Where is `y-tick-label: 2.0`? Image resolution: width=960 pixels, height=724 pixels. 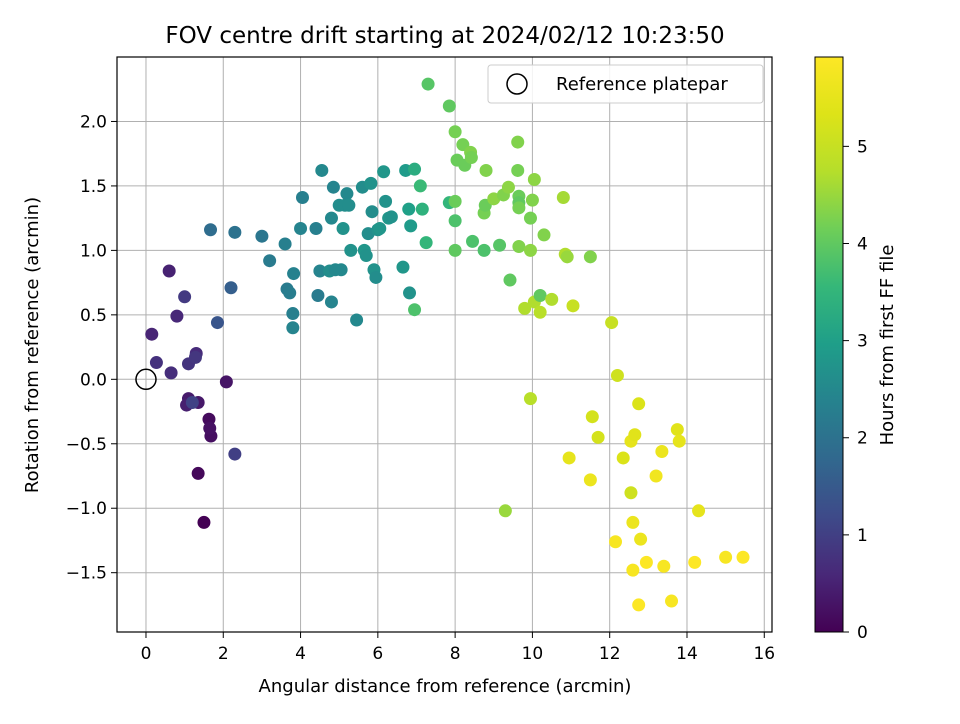
y-tick-label: 2.0 is located at coordinates (93, 122).